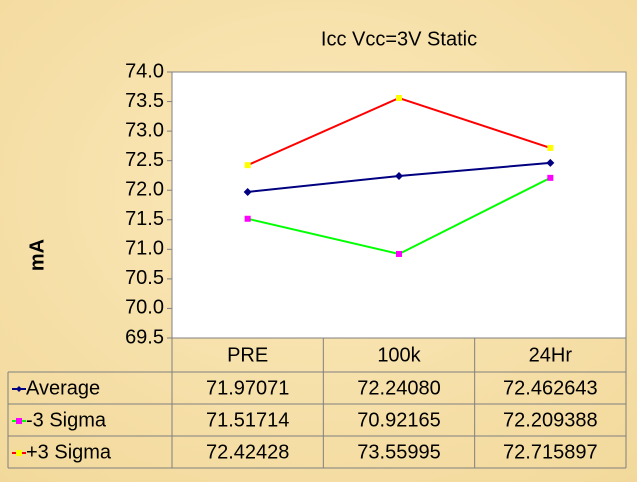  Describe the element at coordinates (66, 420) in the screenshot. I see `legend-label: -3 Sigma` at that location.